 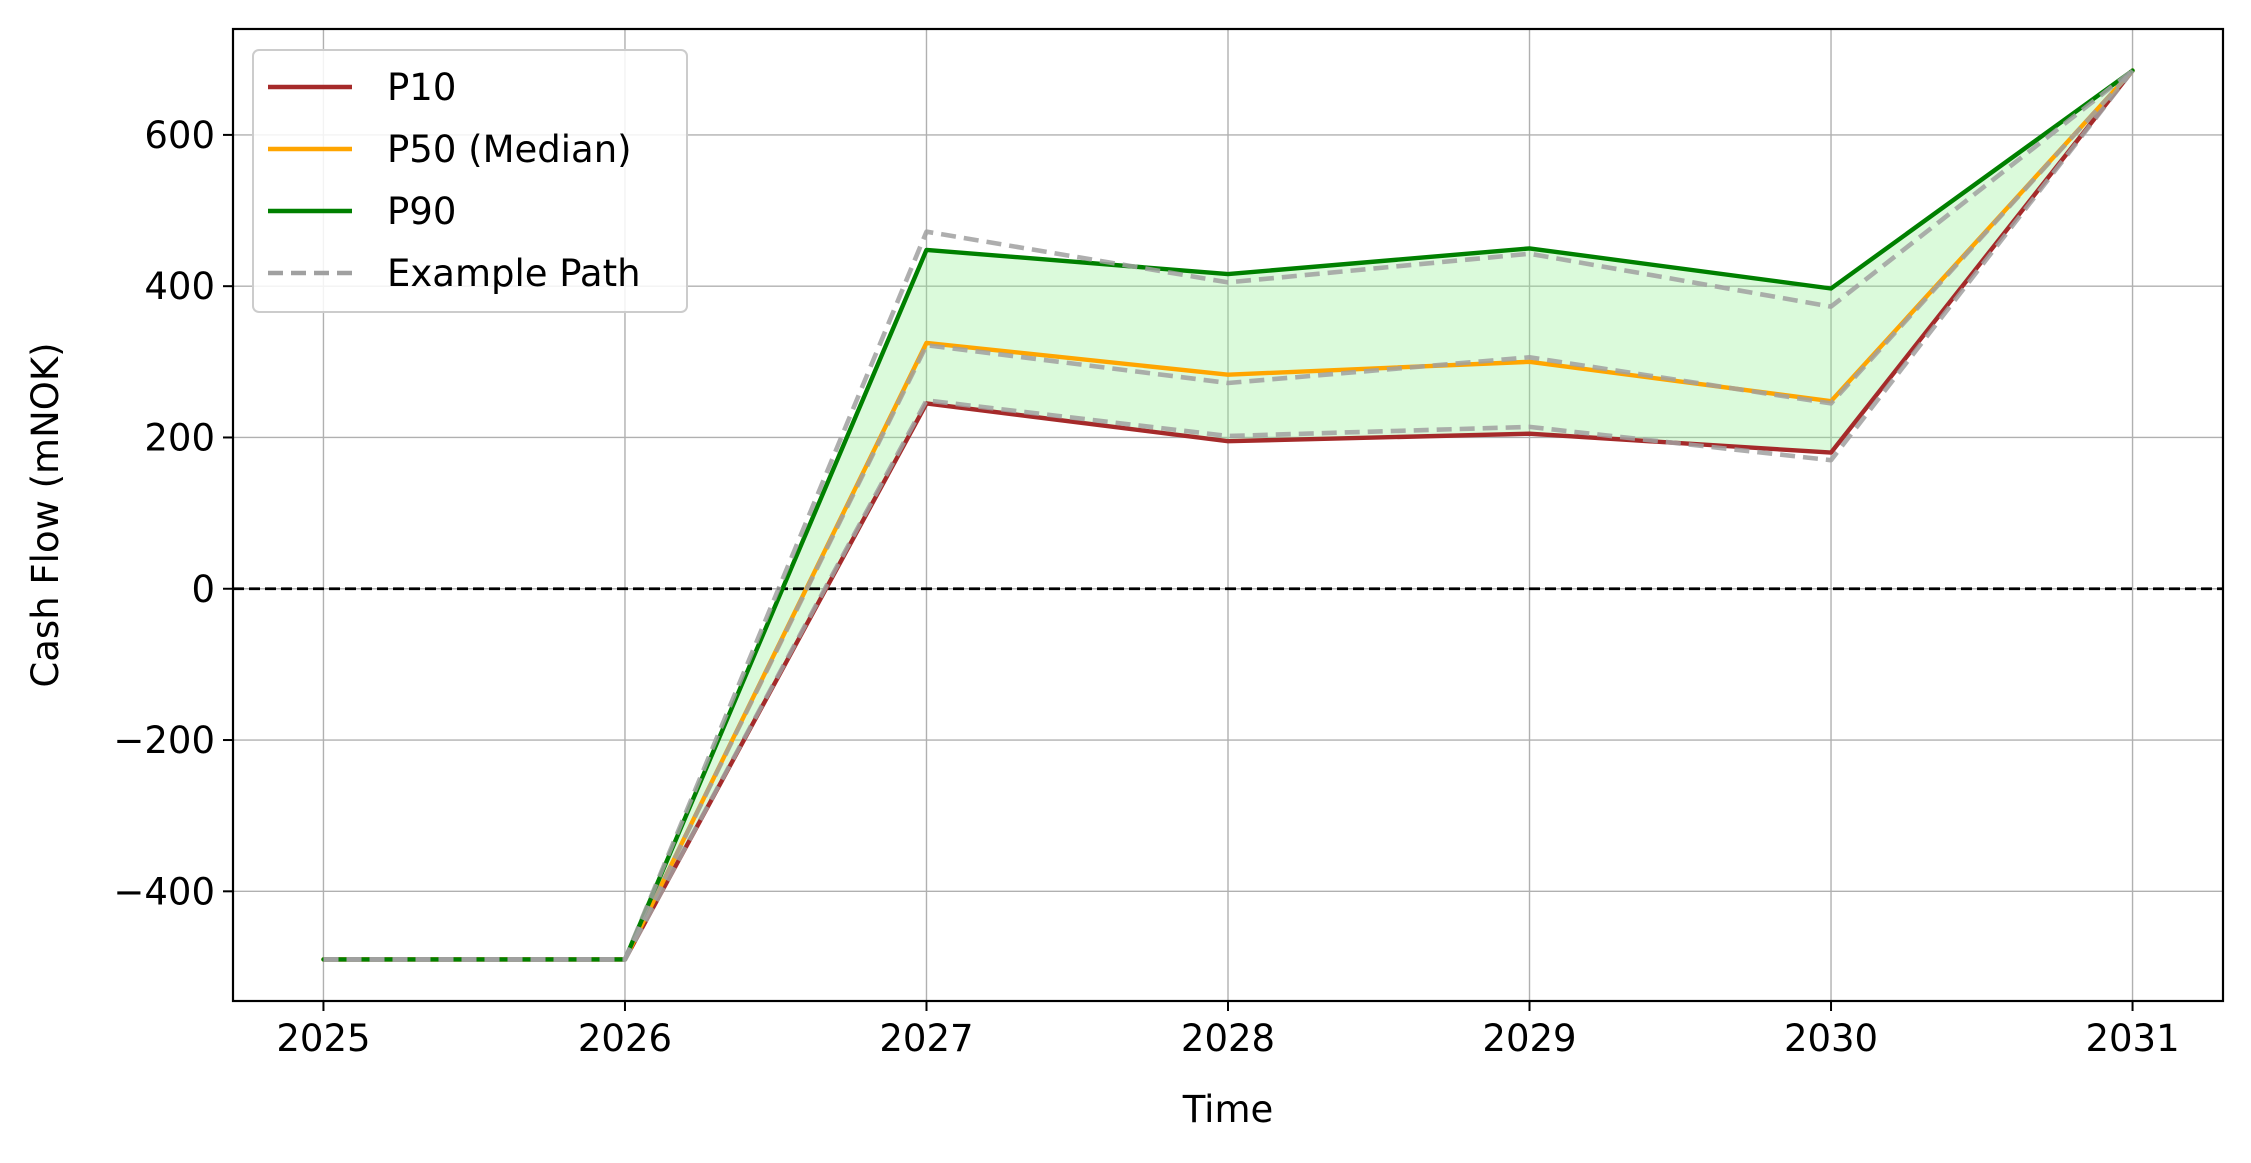 What do you see at coordinates (421, 211) in the screenshot?
I see `legend-label-p90: P90` at bounding box center [421, 211].